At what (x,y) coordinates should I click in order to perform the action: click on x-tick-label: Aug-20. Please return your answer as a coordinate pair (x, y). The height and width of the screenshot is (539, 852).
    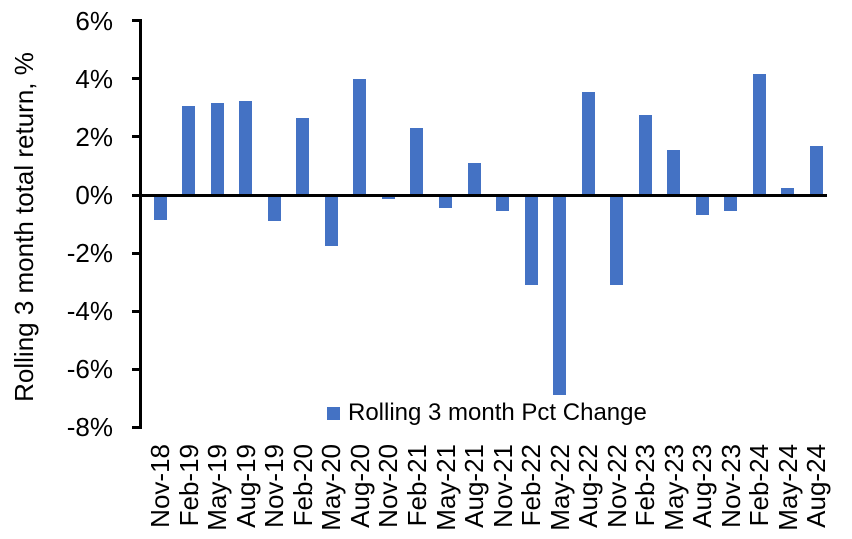
    Looking at the image, I should click on (359, 486).